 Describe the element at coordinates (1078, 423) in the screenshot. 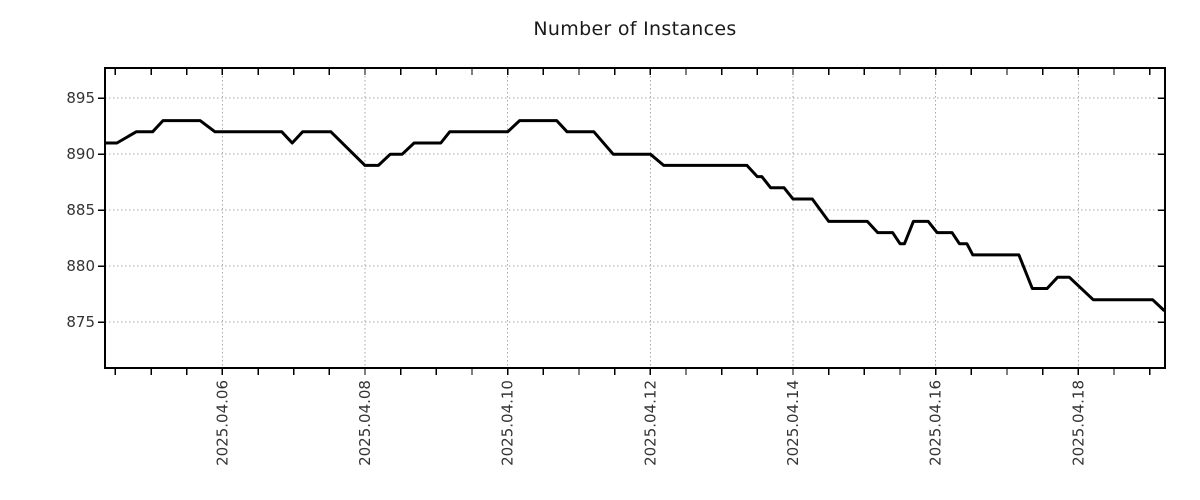

I see `x-tick-label: 2025.04.18` at that location.